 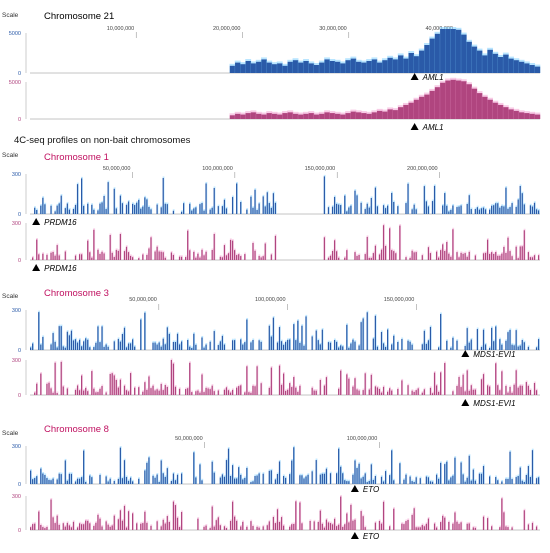 What do you see at coordinates (371, 489) in the screenshot?
I see `gene-label: ETO` at bounding box center [371, 489].